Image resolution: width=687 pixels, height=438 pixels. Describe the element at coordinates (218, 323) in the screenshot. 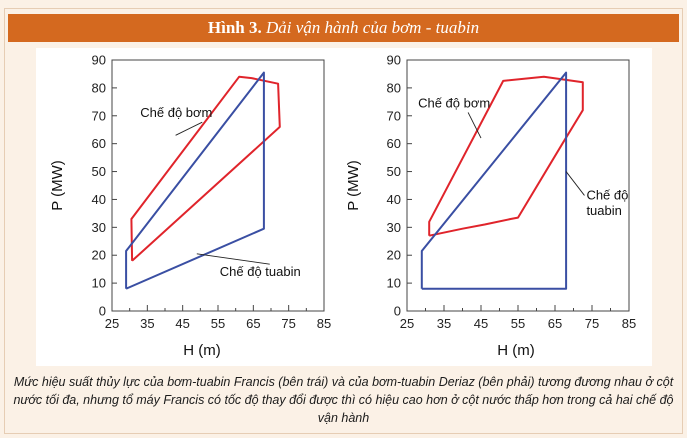

I see `chart1-x-tick-label: 55` at that location.